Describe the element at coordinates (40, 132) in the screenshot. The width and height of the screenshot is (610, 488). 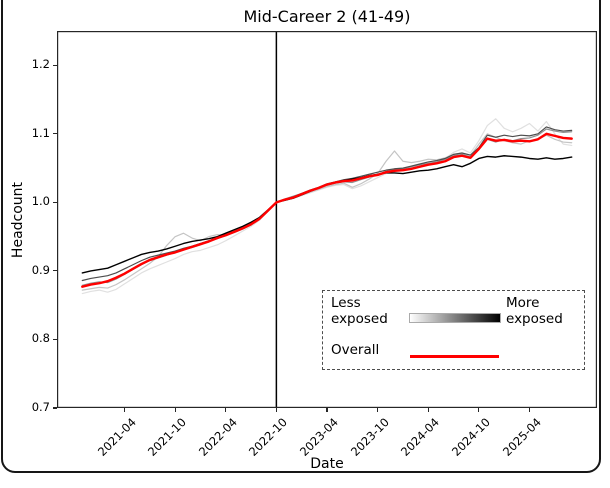
I see `y-tick-label: 1.1` at that location.